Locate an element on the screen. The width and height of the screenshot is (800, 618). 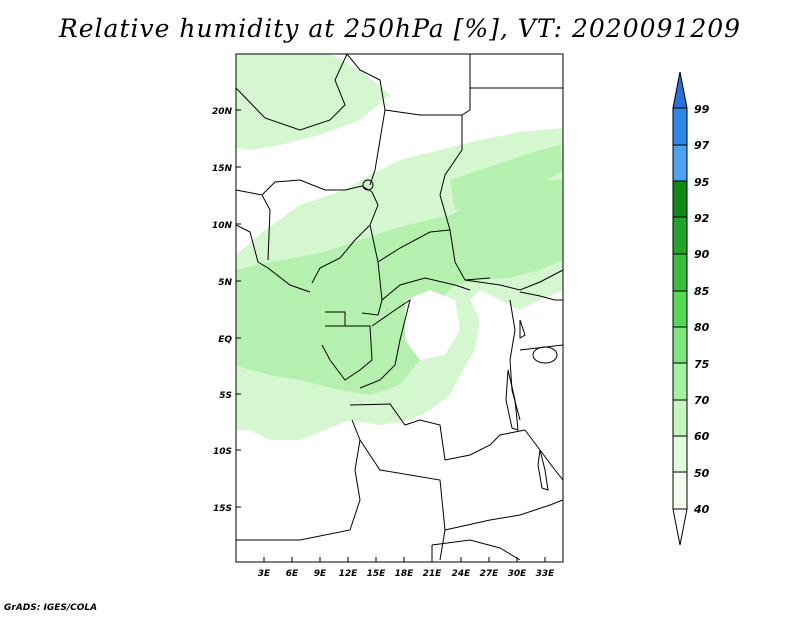
lake-malawi is located at coordinates (543, 470).